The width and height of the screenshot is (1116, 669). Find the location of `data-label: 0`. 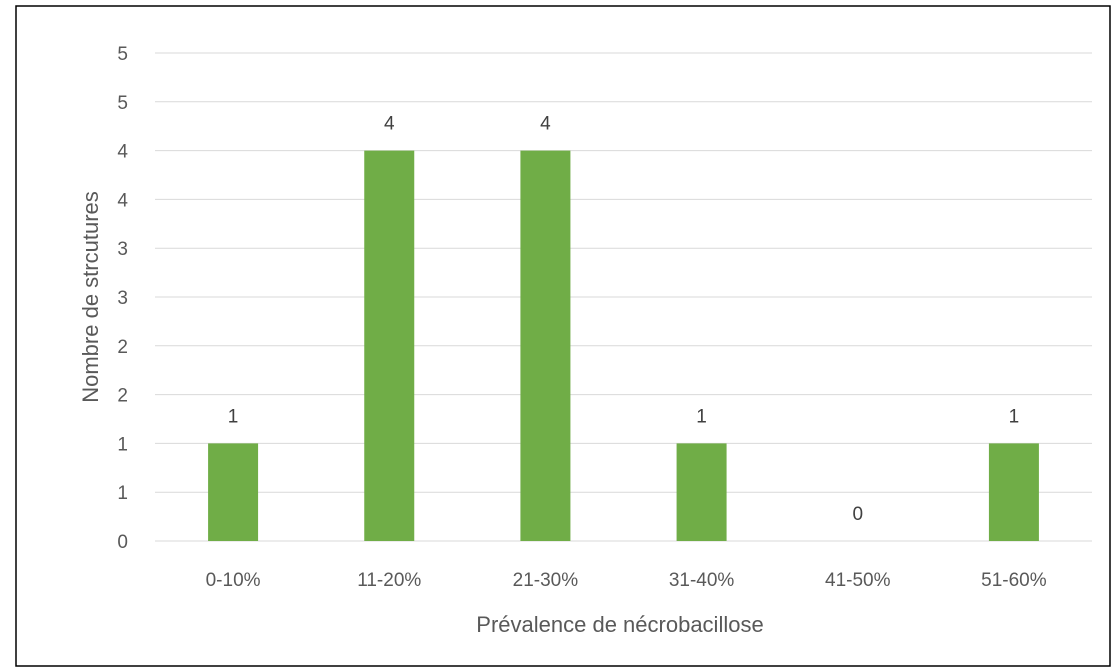

data-label: 0 is located at coordinates (857, 514).